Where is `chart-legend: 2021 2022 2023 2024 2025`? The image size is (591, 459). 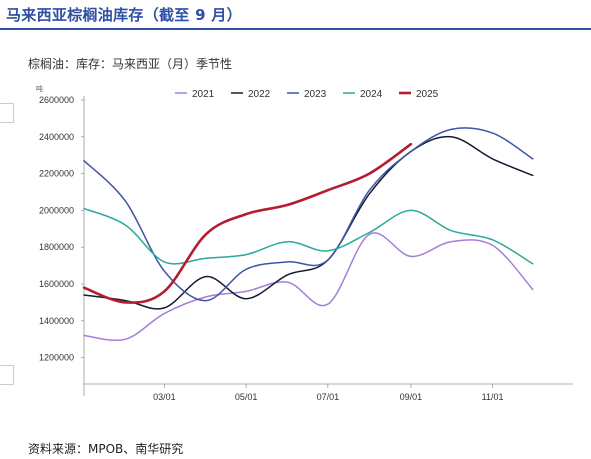 chart-legend: 2021 2022 2023 2024 2025 is located at coordinates (307, 94).